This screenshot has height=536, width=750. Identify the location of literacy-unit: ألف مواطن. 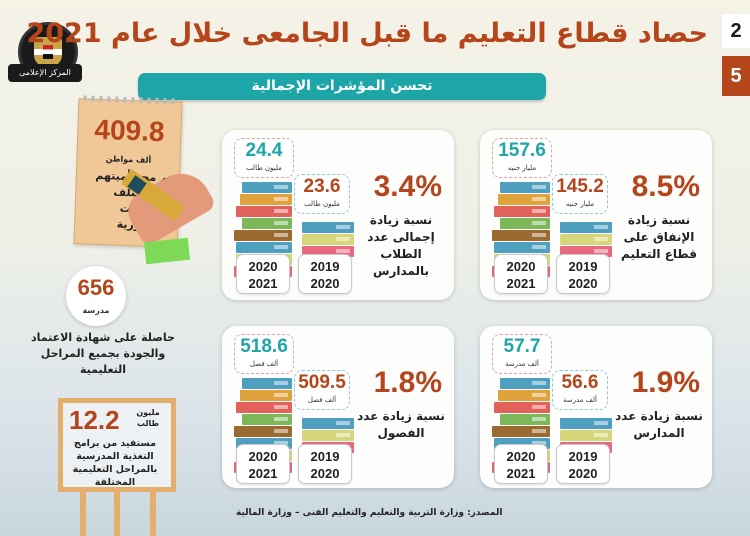
(128, 159).